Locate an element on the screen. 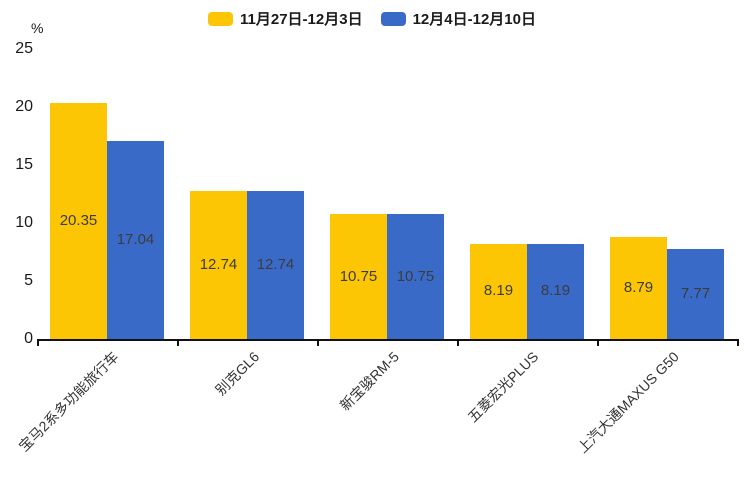 This screenshot has height=496, width=744. bar-series1-cat4: 7.77 is located at coordinates (695, 293).